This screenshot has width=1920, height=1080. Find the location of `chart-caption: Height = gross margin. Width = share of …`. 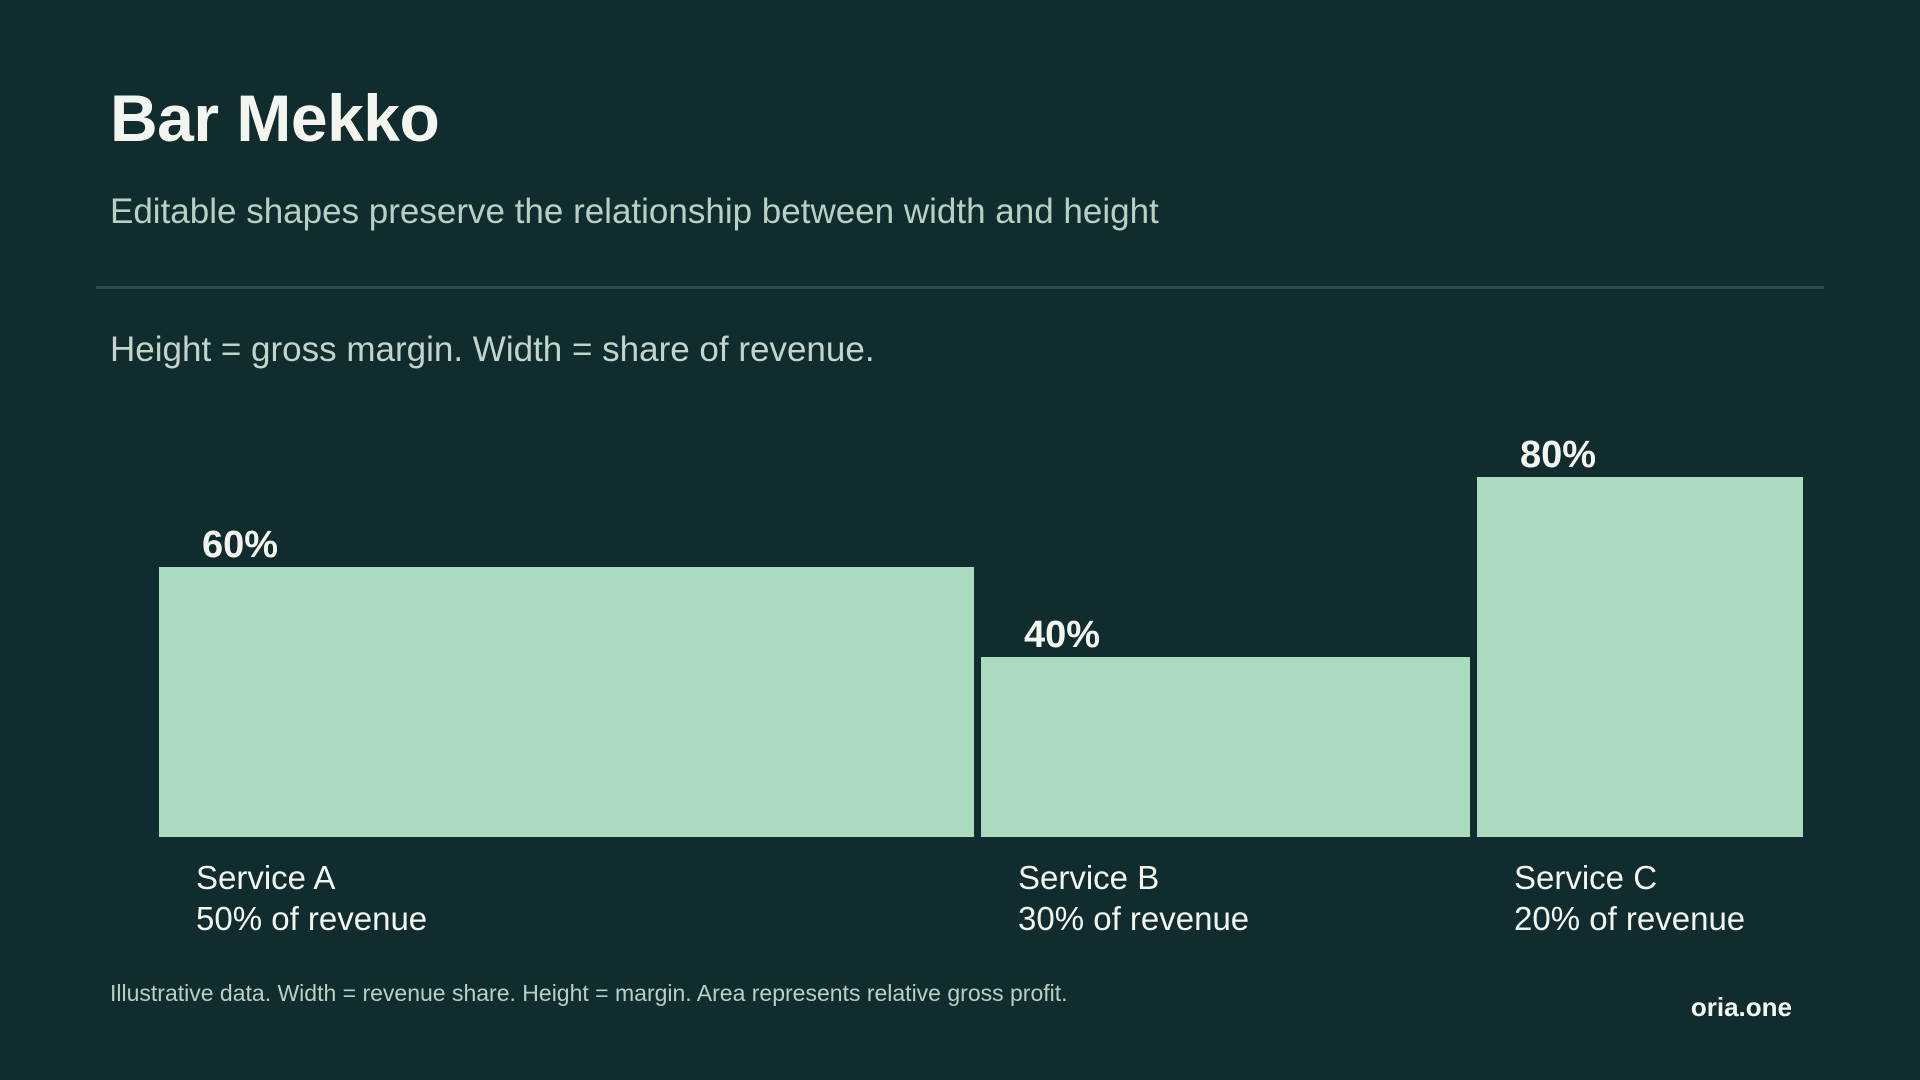

chart-caption: Height = gross margin. Width = share of … is located at coordinates (492, 349).